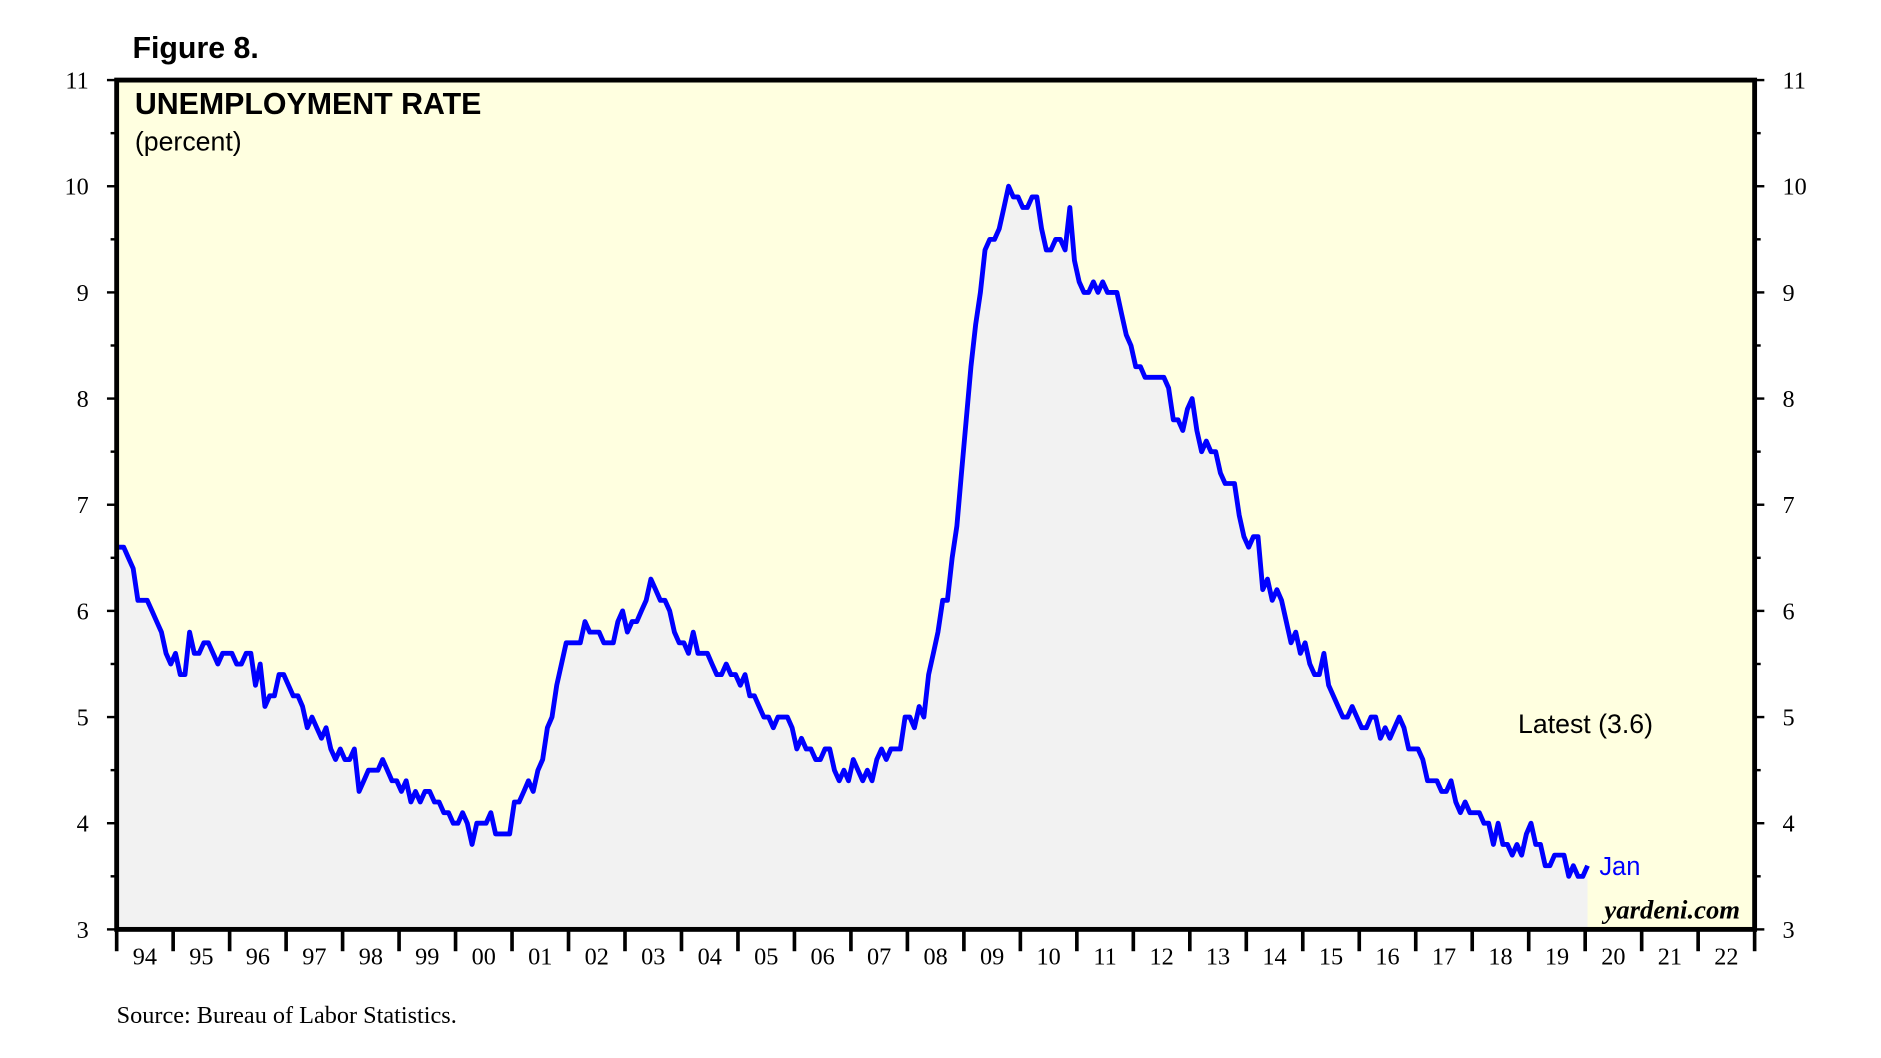  I want to click on x-tick-label: 03, so click(653, 957).